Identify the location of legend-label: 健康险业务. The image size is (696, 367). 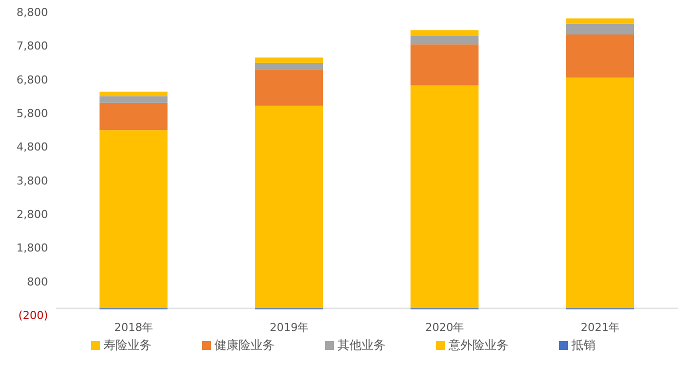
(244, 345).